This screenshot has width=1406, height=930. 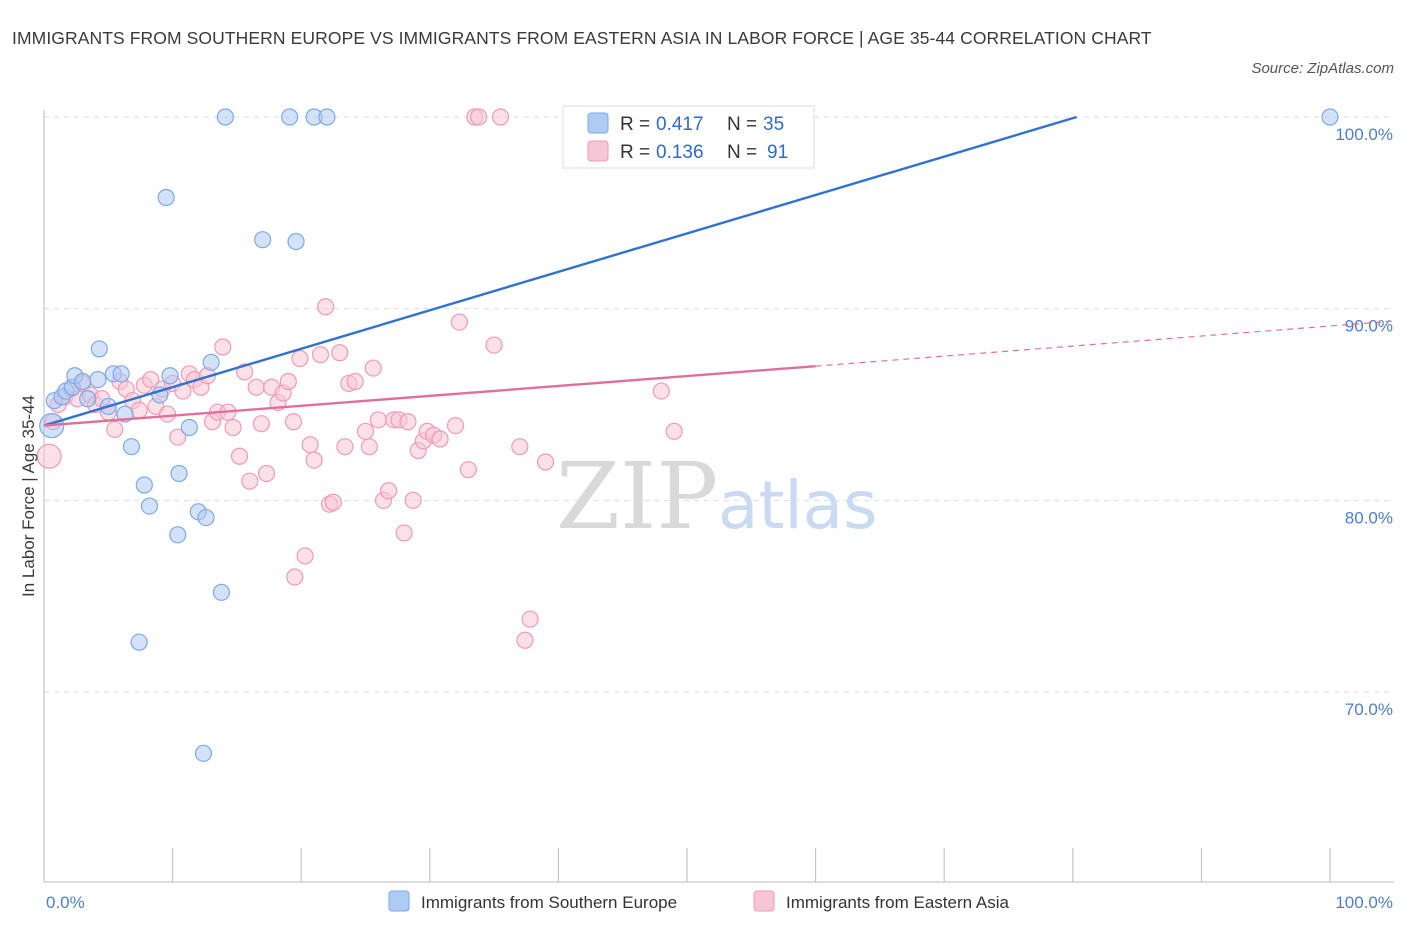 I want to click on stats-r-value-2: 0.136, so click(x=680, y=152).